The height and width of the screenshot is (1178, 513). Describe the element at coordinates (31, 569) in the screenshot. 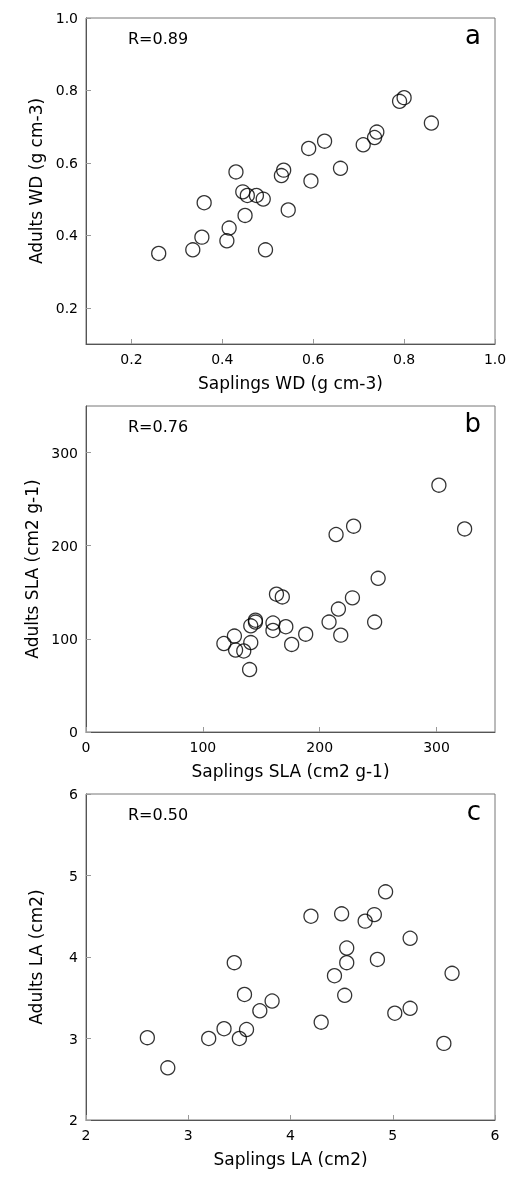

I see `y-axis-title: Adults SLA (cm2 g-1)` at that location.